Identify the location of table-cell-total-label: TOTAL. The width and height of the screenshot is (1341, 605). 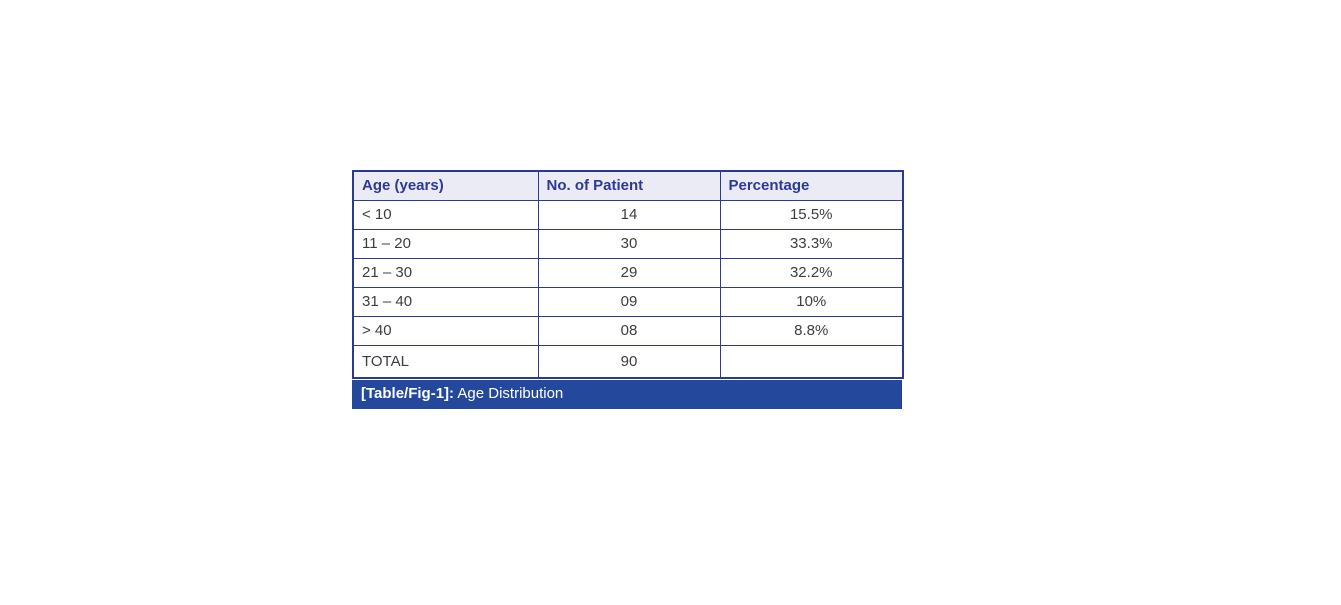
(445, 361).